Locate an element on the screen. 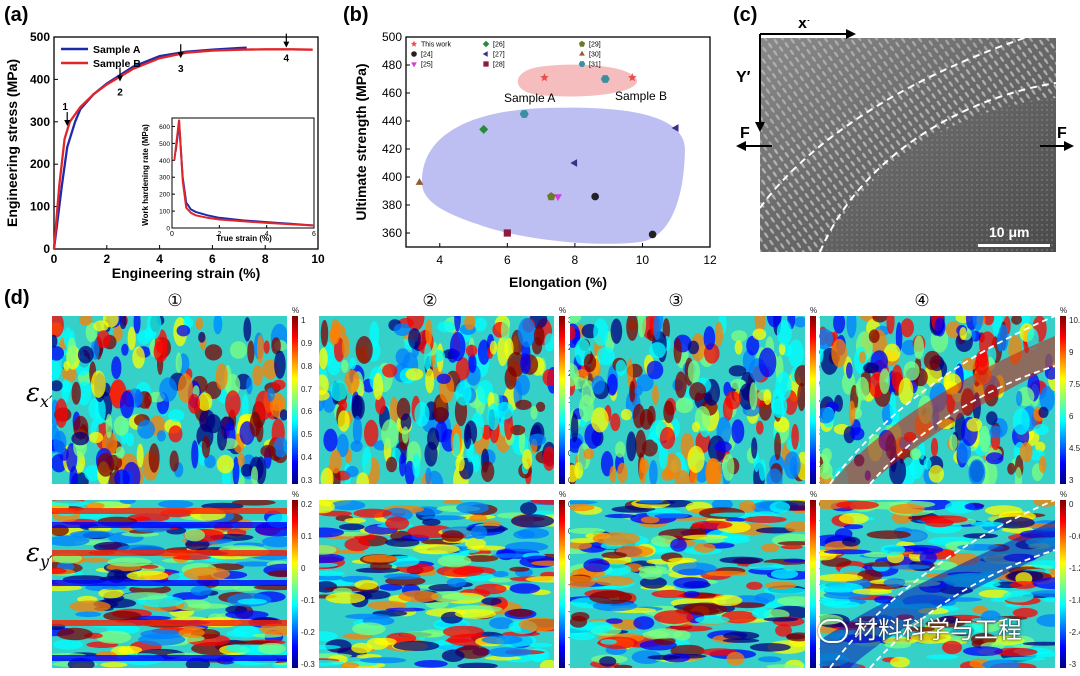  panel-b-ytick-label: 380 is located at coordinates (392, 205).